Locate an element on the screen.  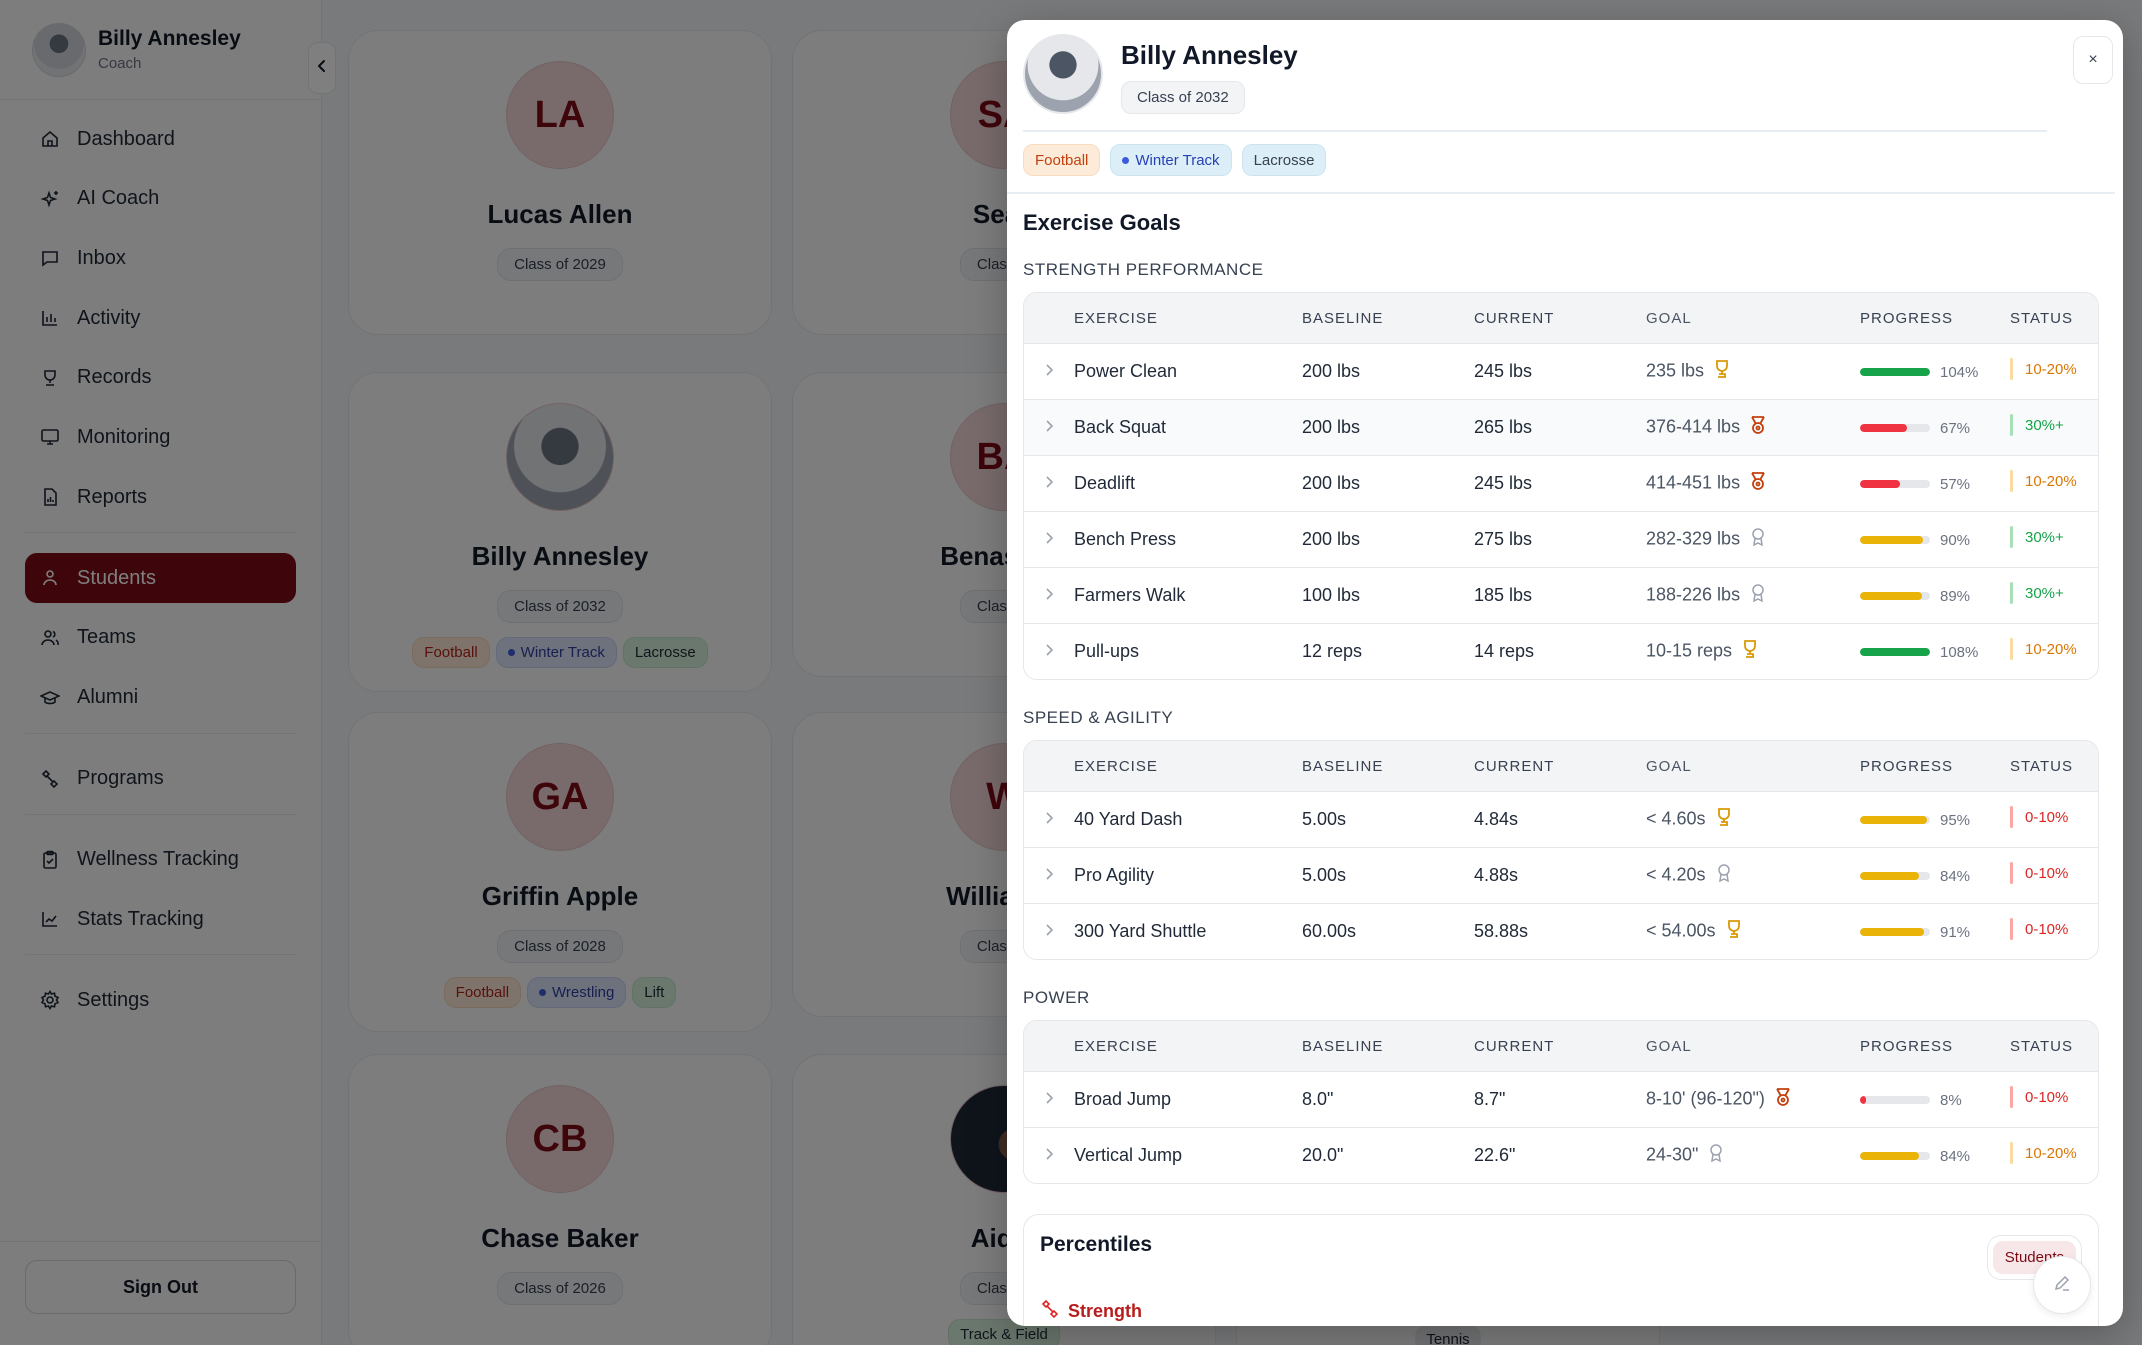
progress-cell: 91% is located at coordinates (1935, 931).